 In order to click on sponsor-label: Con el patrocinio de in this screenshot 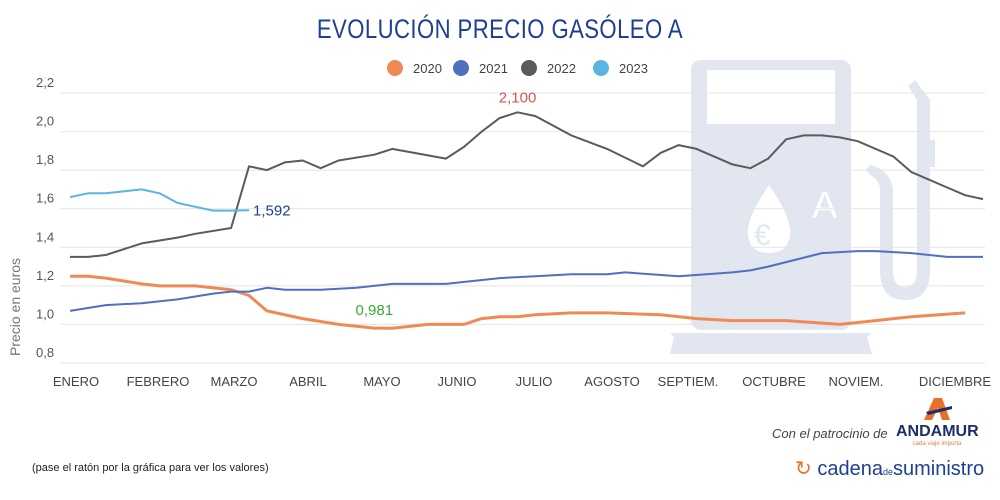, I will do `click(830, 433)`.